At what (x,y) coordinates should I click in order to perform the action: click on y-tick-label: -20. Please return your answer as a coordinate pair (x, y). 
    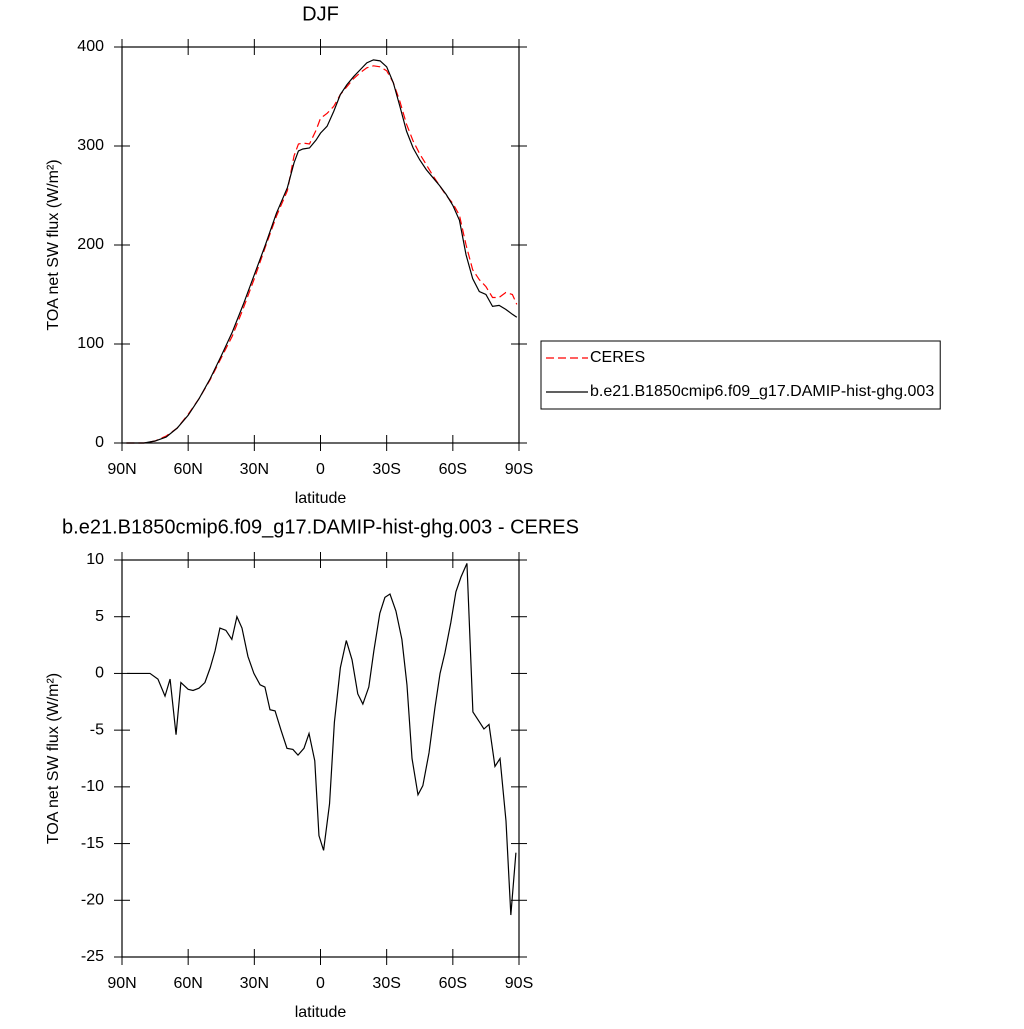
    Looking at the image, I should click on (92, 900).